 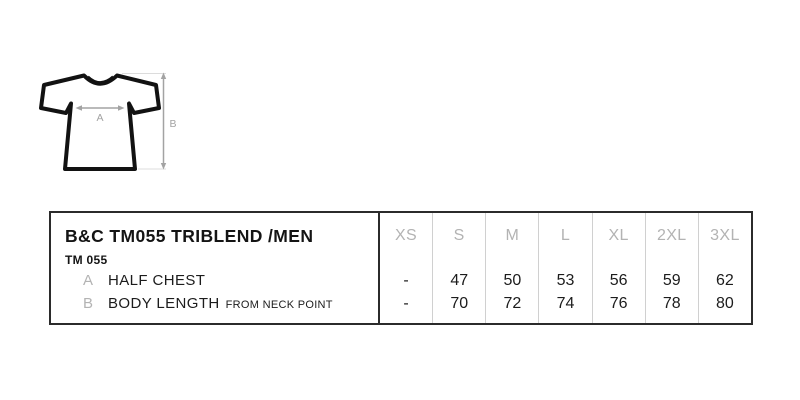 What do you see at coordinates (86, 260) in the screenshot?
I see `product-code: TM 055` at bounding box center [86, 260].